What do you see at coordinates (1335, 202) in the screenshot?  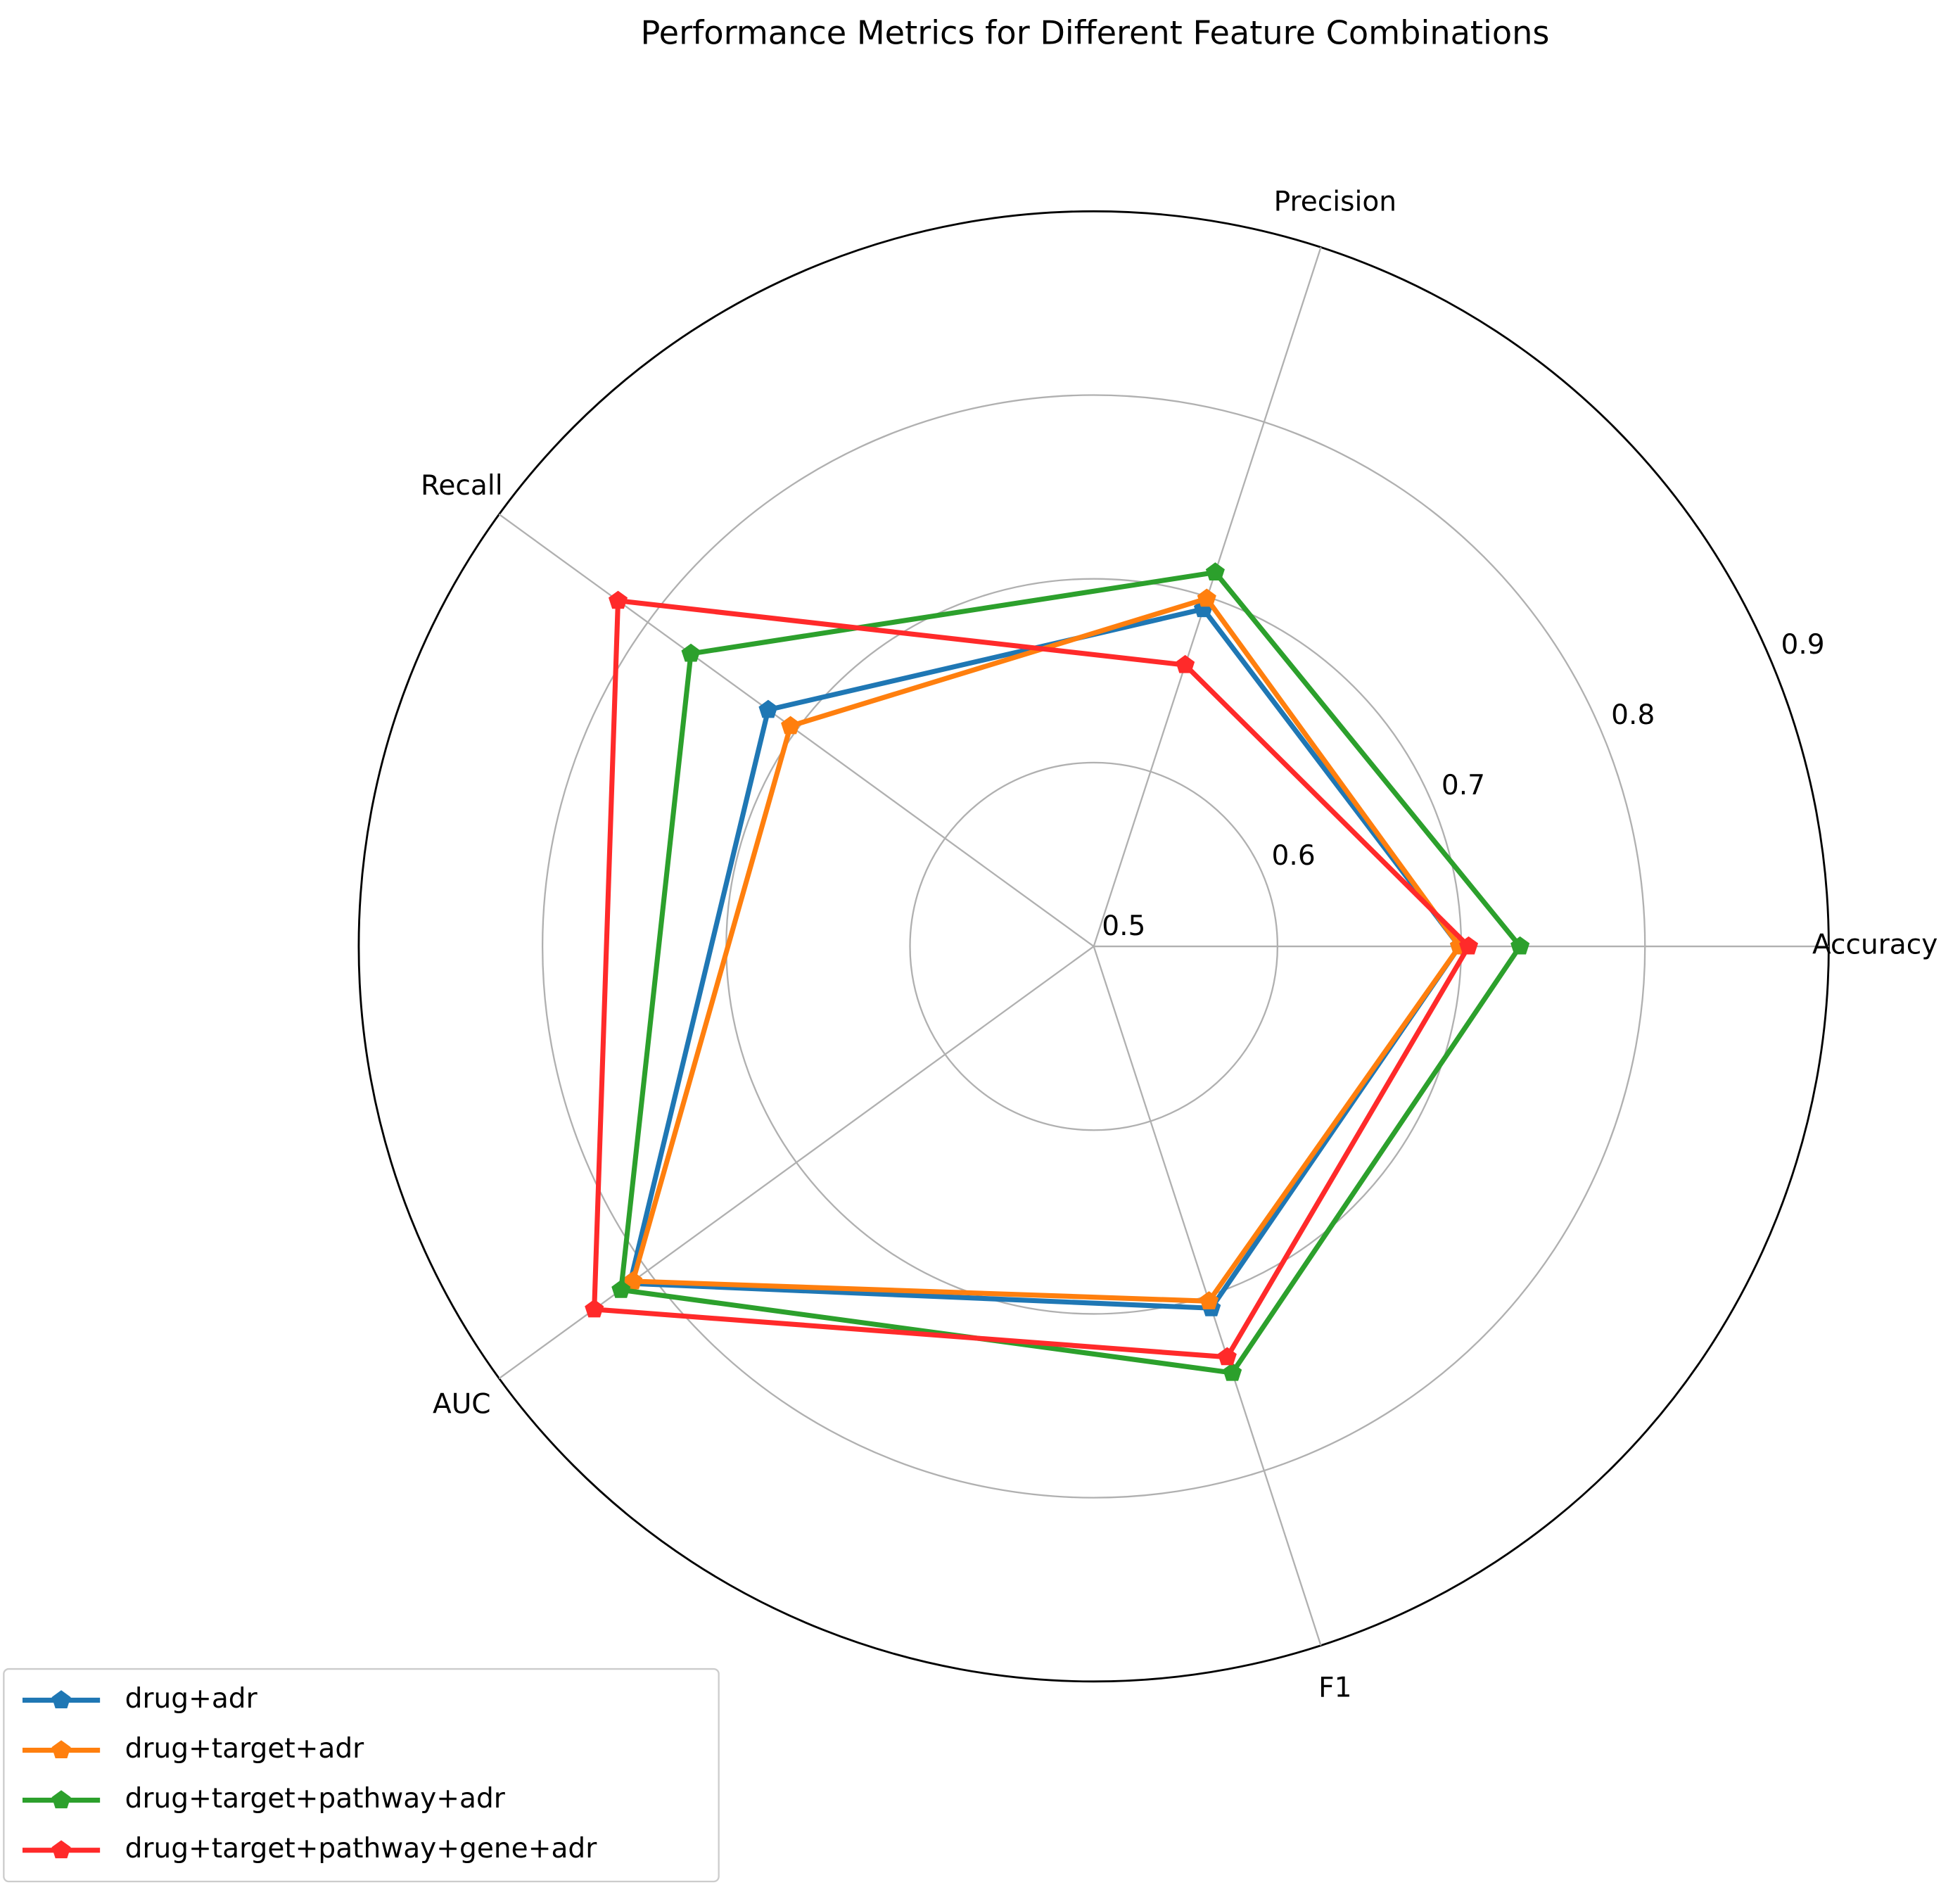 I see `category-label: Precision` at bounding box center [1335, 202].